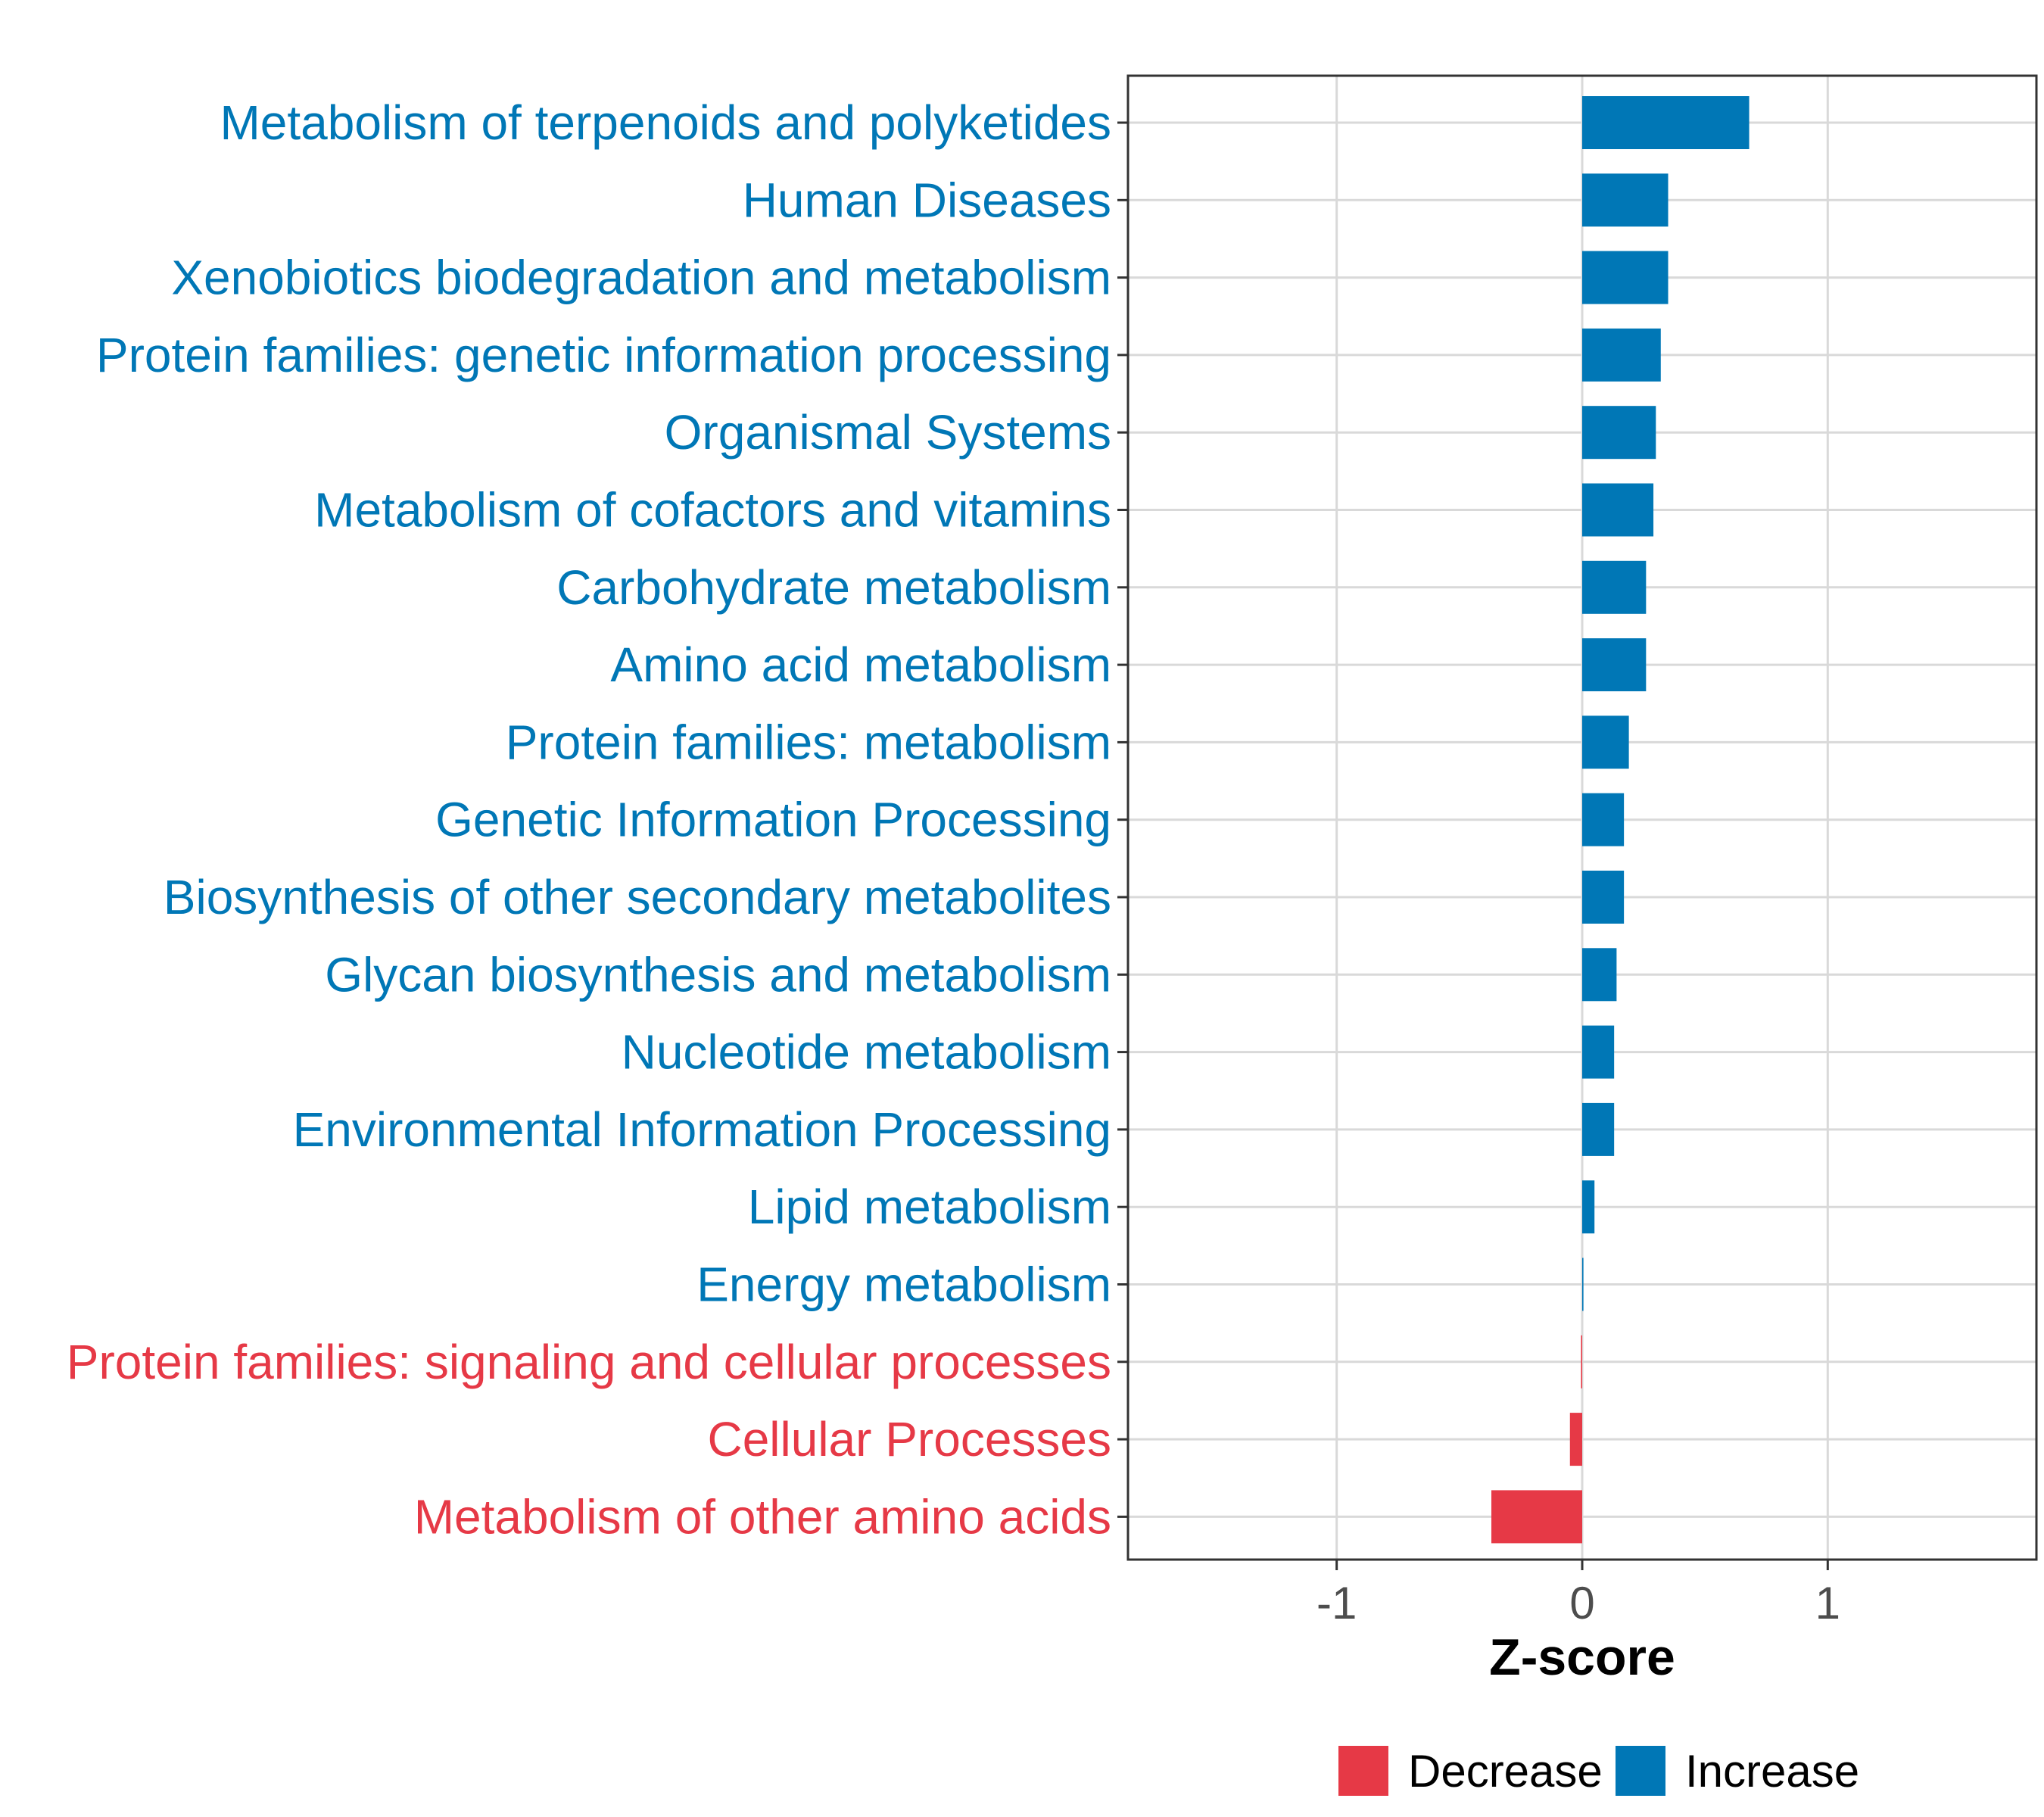 Image resolution: width=2044 pixels, height=1817 pixels. Describe the element at coordinates (833, 587) in the screenshot. I see `category-label: Carbohydrate metabolism` at that location.